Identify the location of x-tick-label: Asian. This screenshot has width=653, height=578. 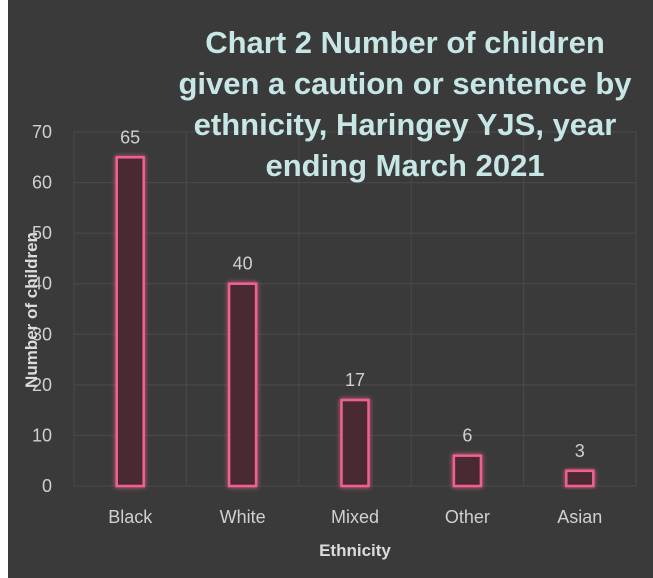
(579, 517).